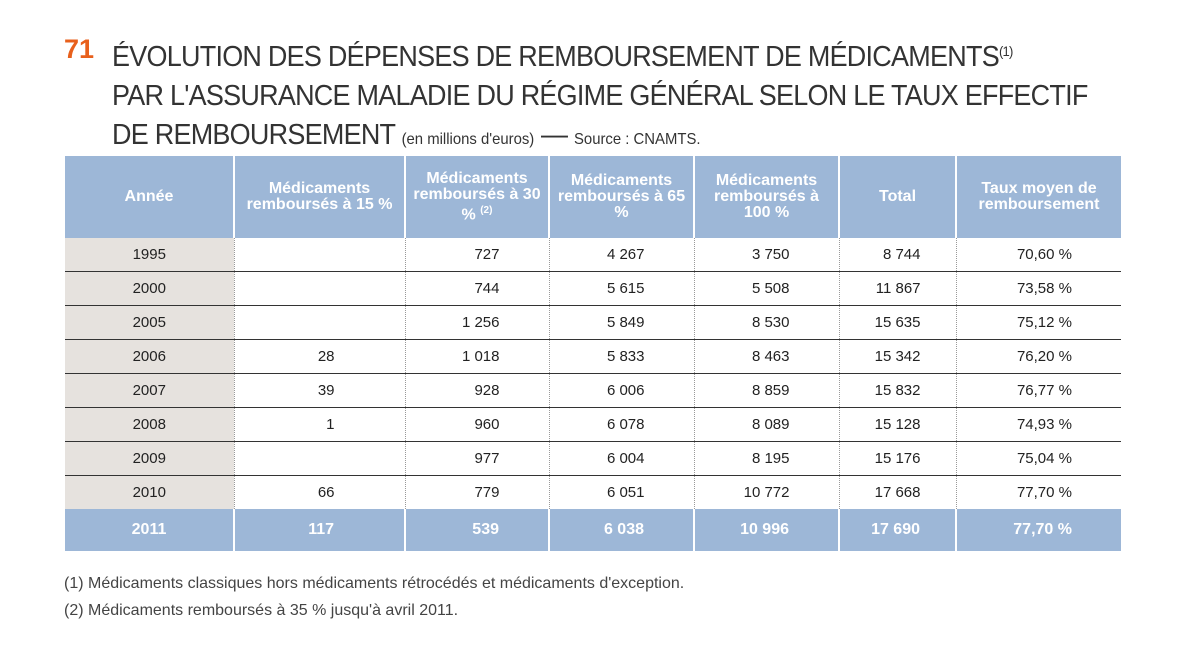 This screenshot has width=1200, height=652. Describe the element at coordinates (149, 492) in the screenshot. I see `year-cell: 2010` at that location.